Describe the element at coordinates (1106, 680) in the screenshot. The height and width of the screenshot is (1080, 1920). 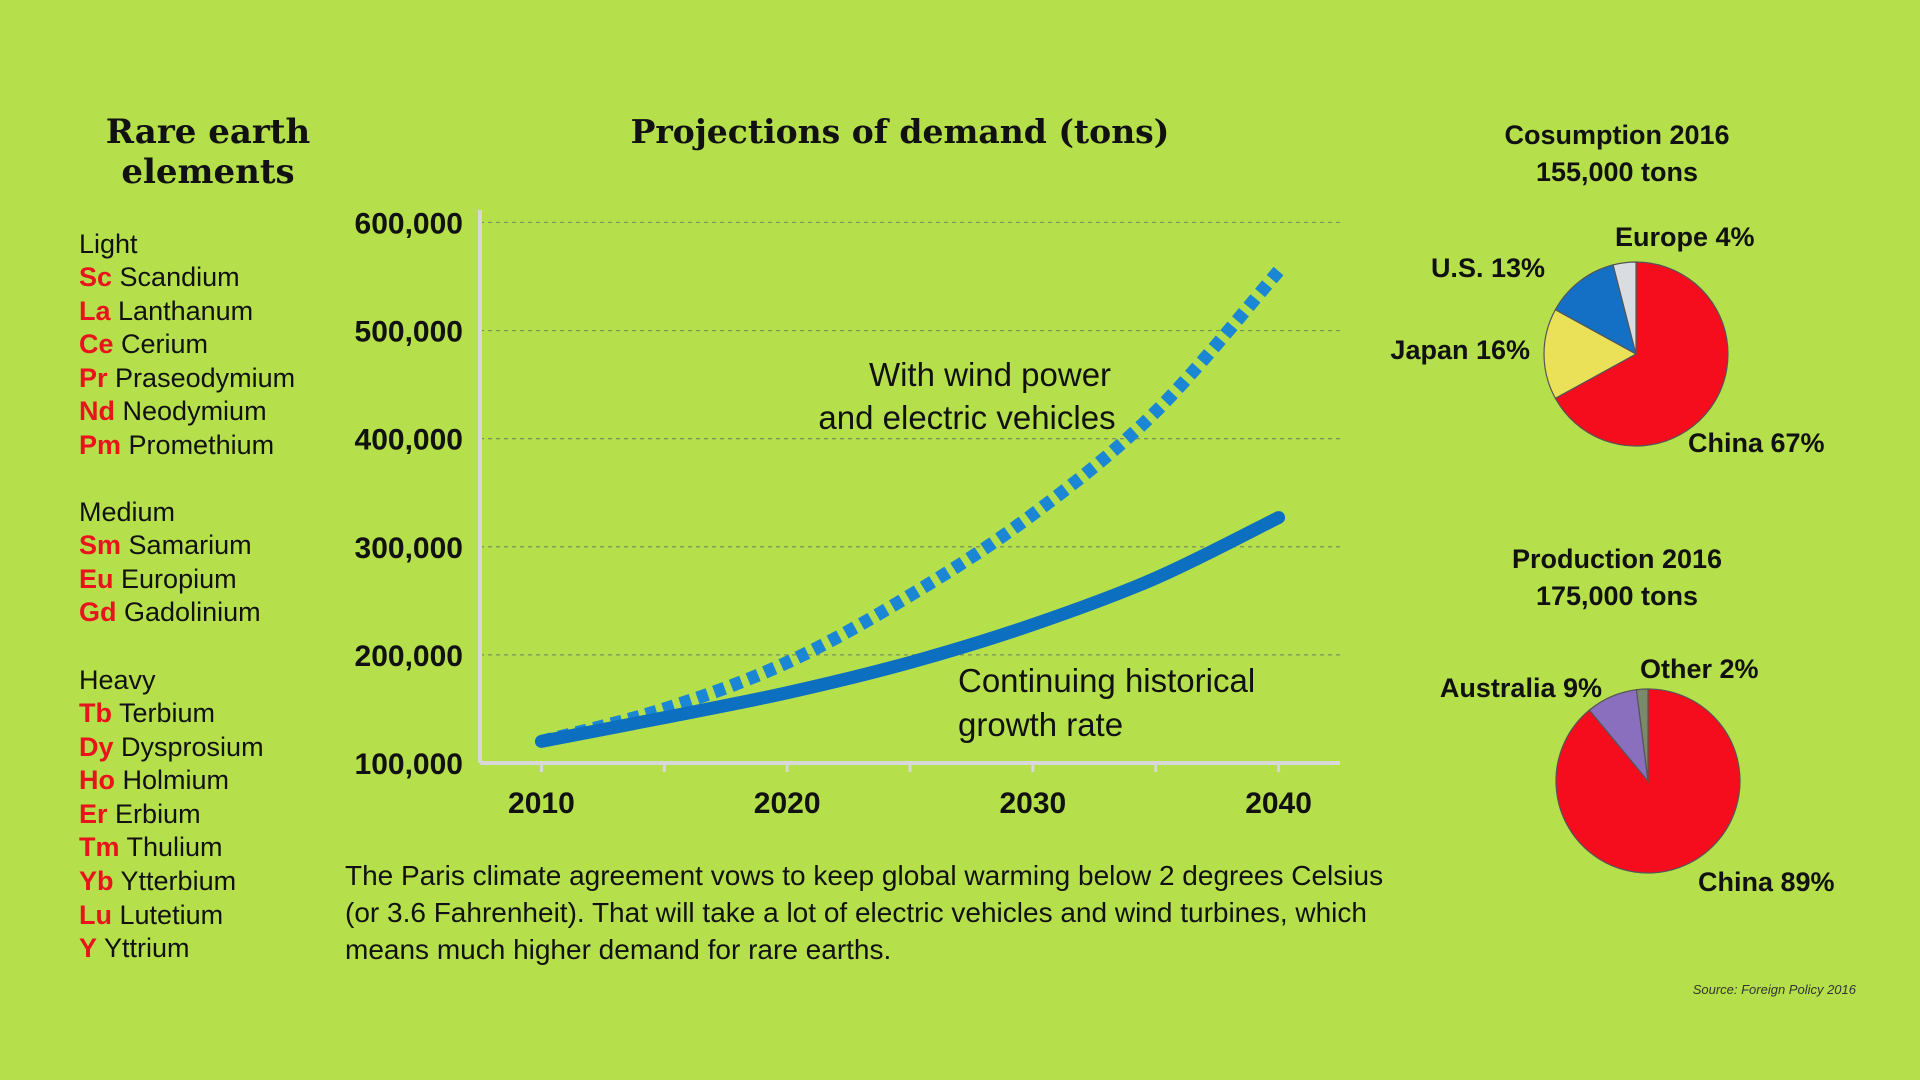
I see `annotation-historical-line1: Continuing historical` at that location.